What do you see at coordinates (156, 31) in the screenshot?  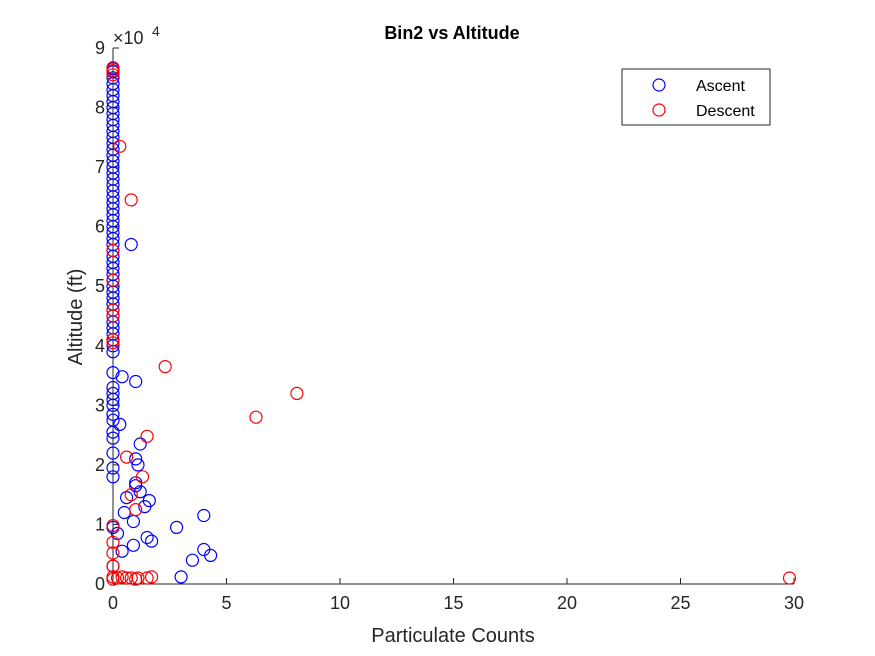 I see `y-exponent-power: 4` at bounding box center [156, 31].